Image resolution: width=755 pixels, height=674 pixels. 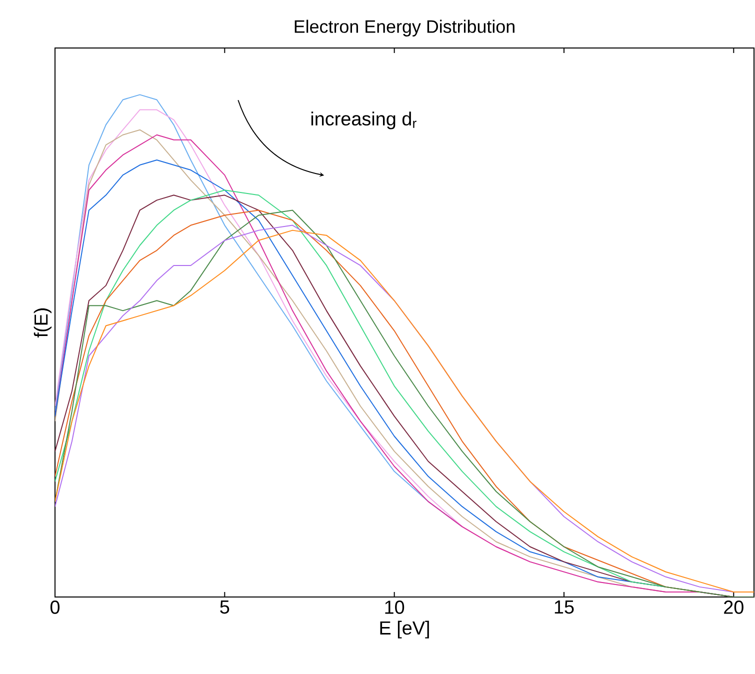 What do you see at coordinates (404, 629) in the screenshot?
I see `x-axis-title: E [eV]` at bounding box center [404, 629].